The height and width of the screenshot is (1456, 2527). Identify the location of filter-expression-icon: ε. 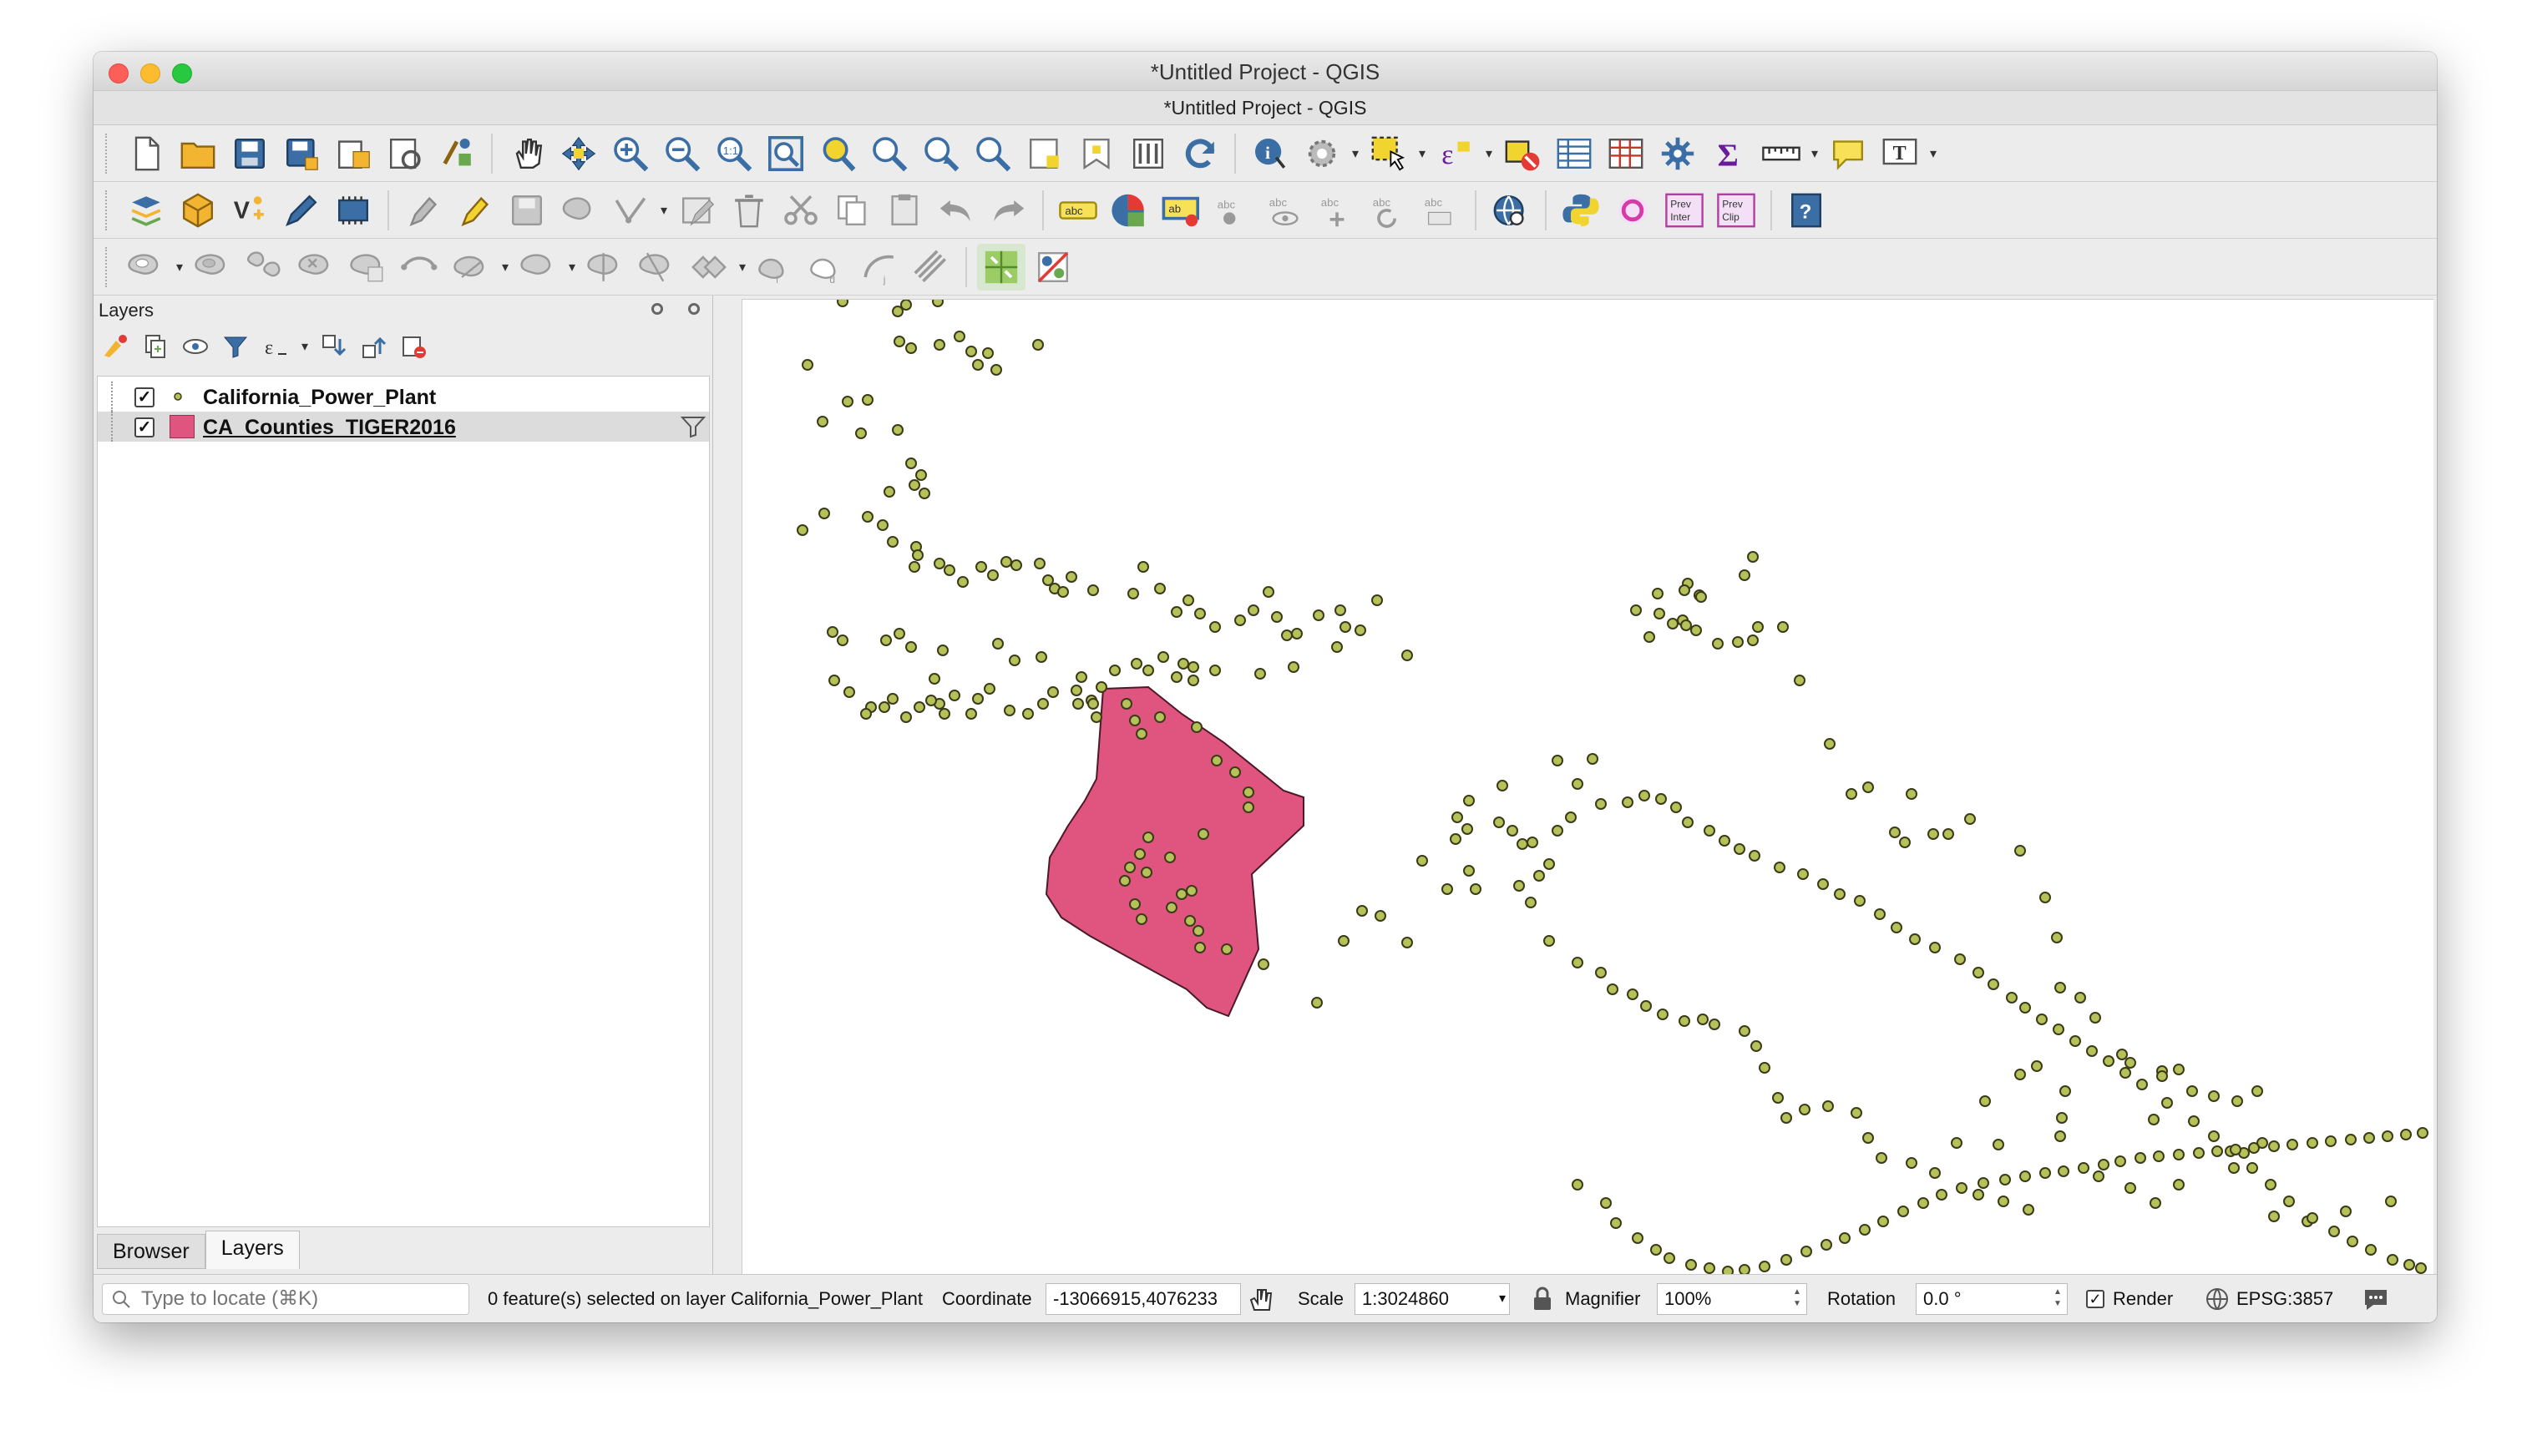
(275, 346).